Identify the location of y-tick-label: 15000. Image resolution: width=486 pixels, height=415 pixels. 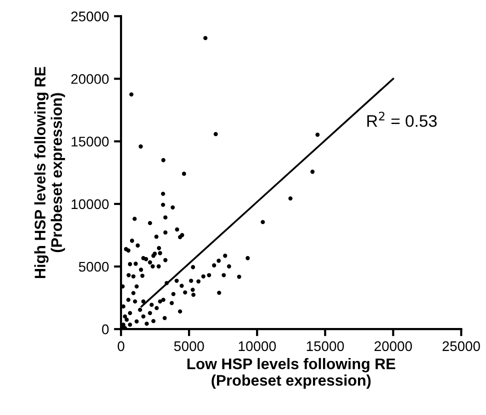
(90, 141).